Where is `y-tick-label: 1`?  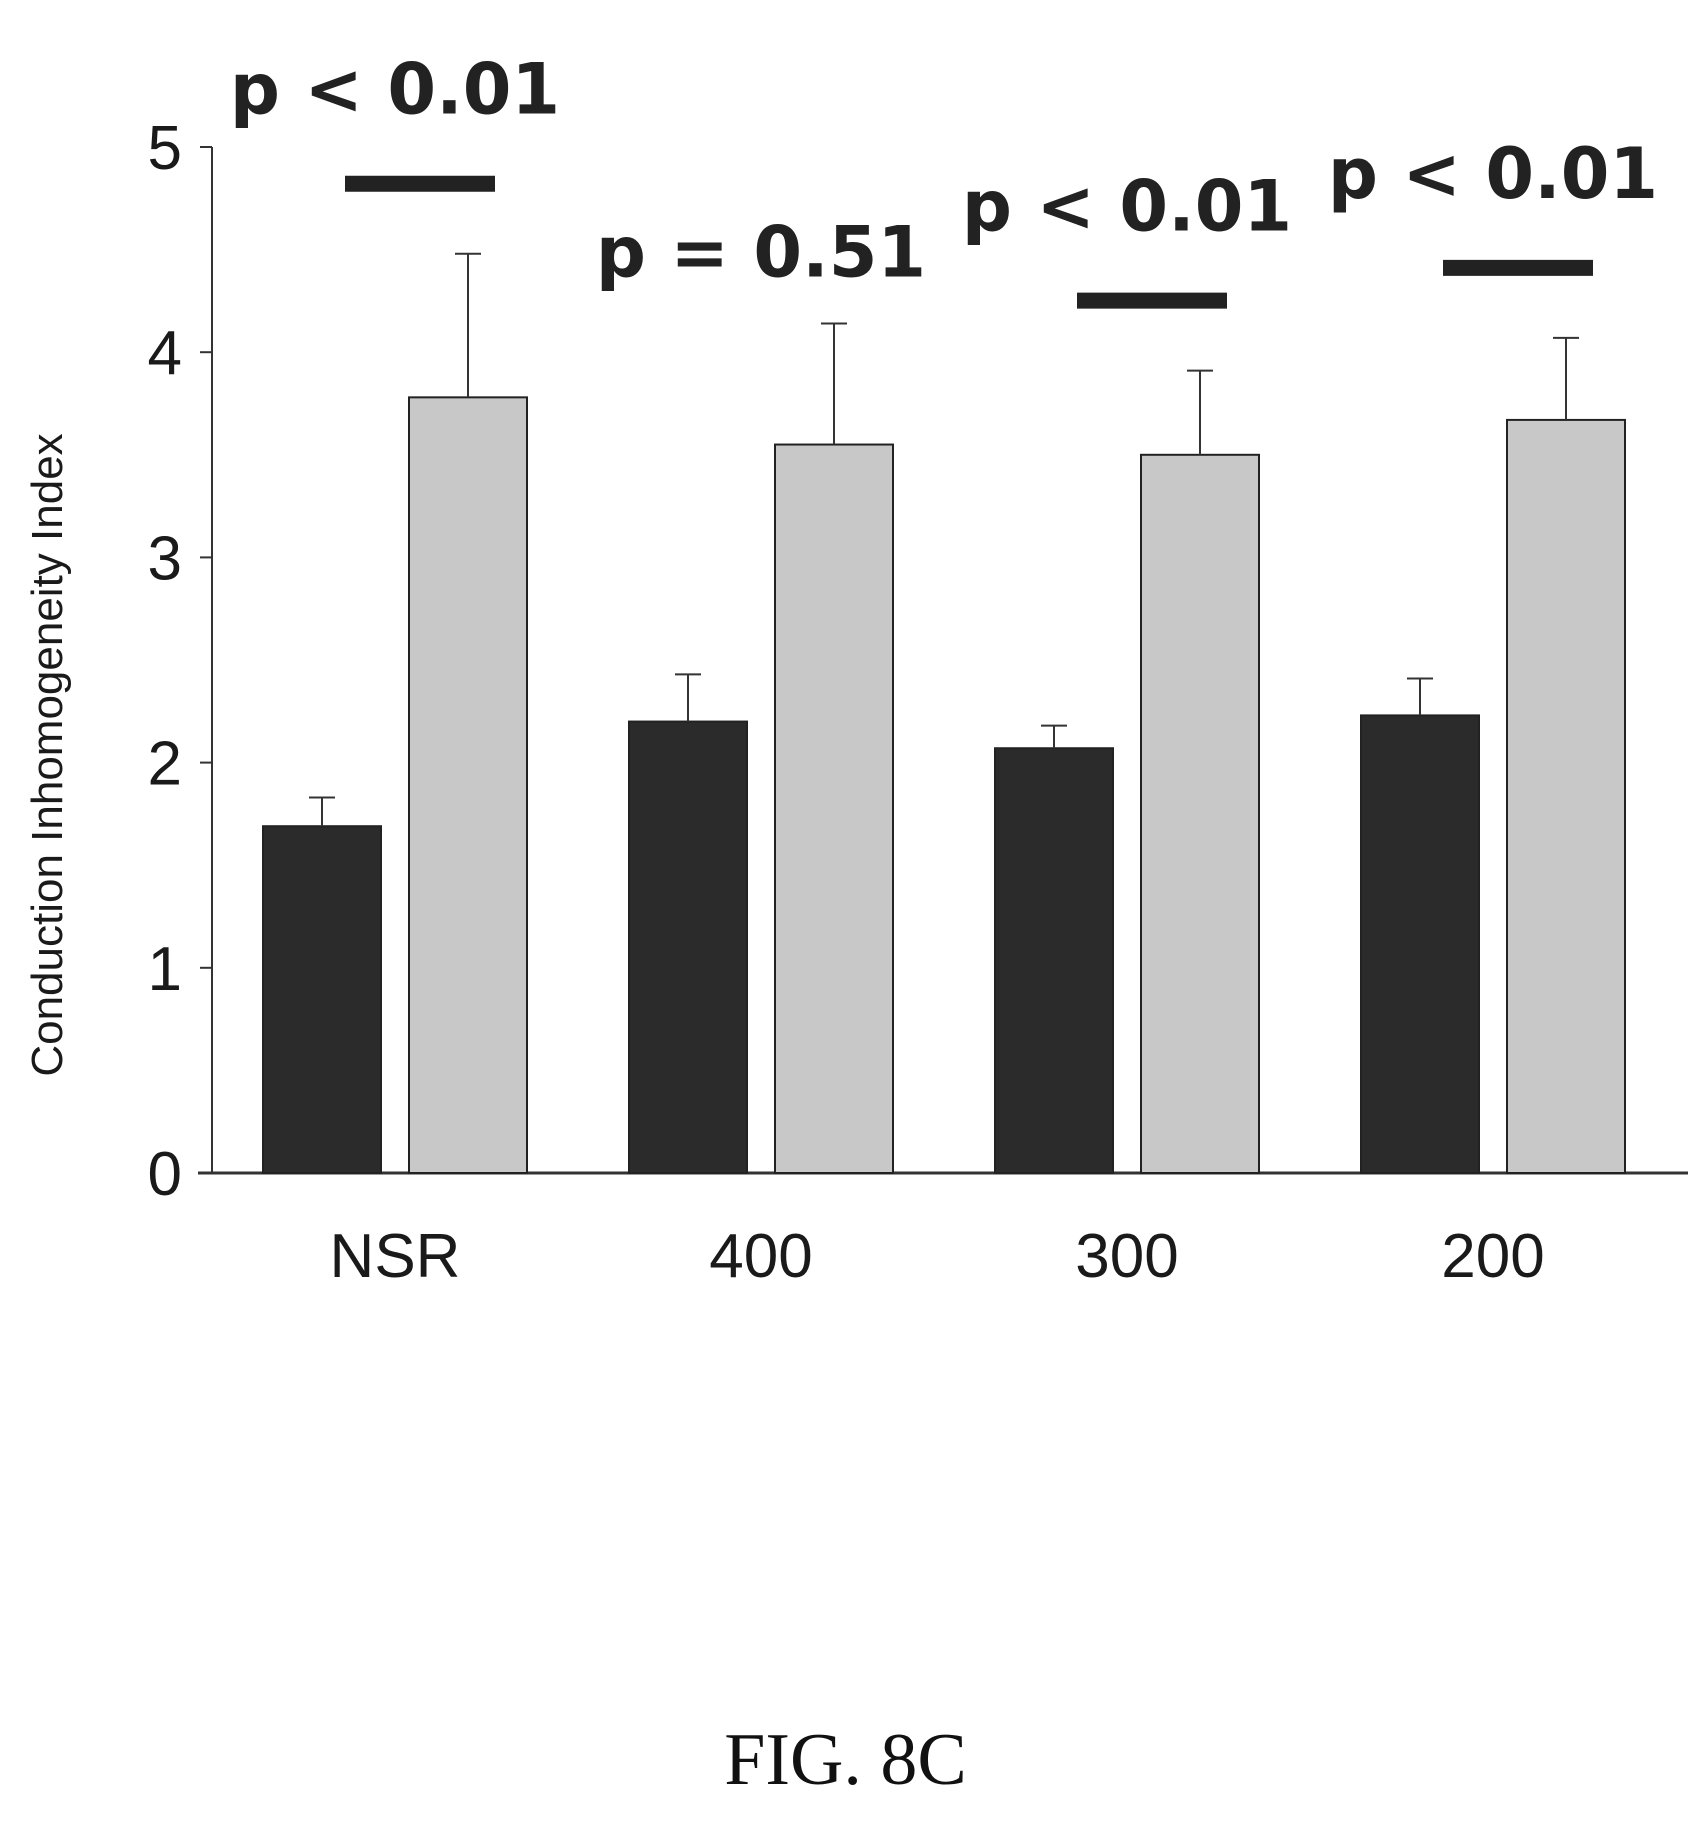 y-tick-label: 1 is located at coordinates (165, 969).